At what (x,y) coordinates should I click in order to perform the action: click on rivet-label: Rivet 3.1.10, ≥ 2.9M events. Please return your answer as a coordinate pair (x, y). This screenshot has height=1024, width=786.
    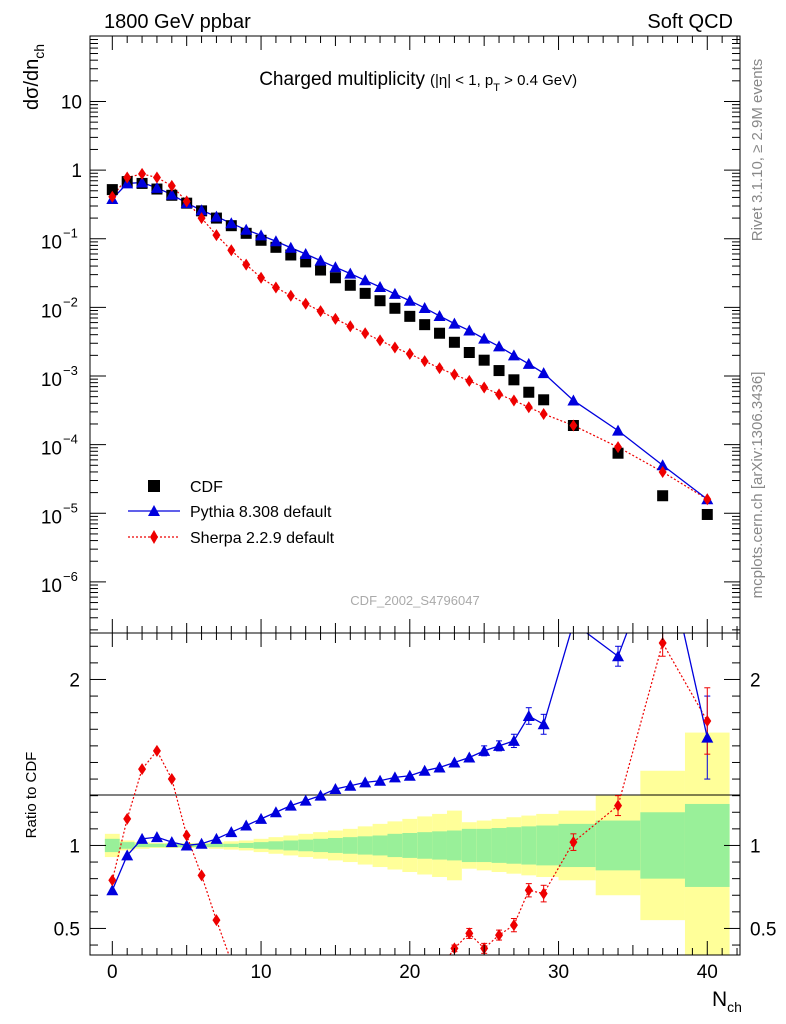
    Looking at the image, I should click on (757, 150).